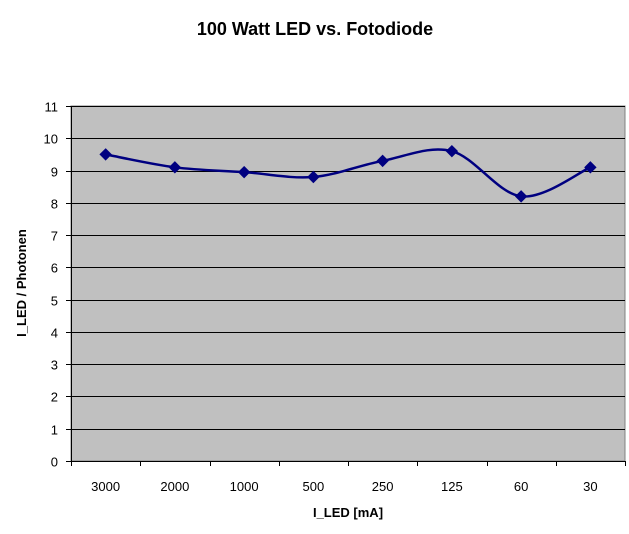  Describe the element at coordinates (348, 477) in the screenshot. I see `x-axis-ticks: 3000 2000 1000 500 250 125 60 30` at that location.